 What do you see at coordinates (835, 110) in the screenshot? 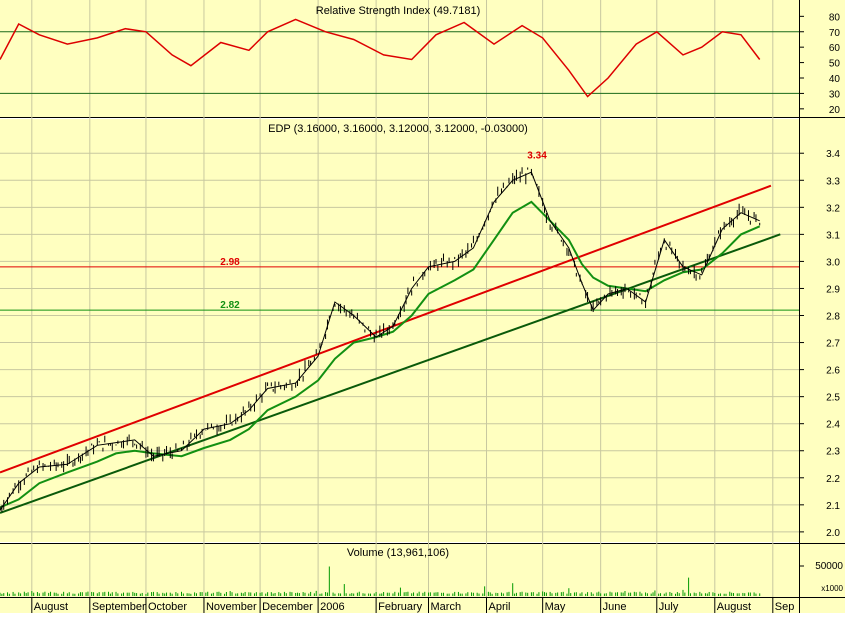
I see `rsi-tick-label: 20` at bounding box center [835, 110].